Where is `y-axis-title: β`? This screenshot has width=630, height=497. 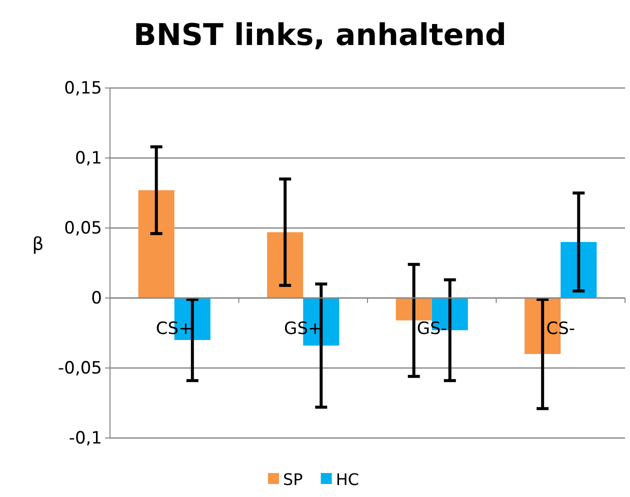 y-axis-title: β is located at coordinates (38, 244).